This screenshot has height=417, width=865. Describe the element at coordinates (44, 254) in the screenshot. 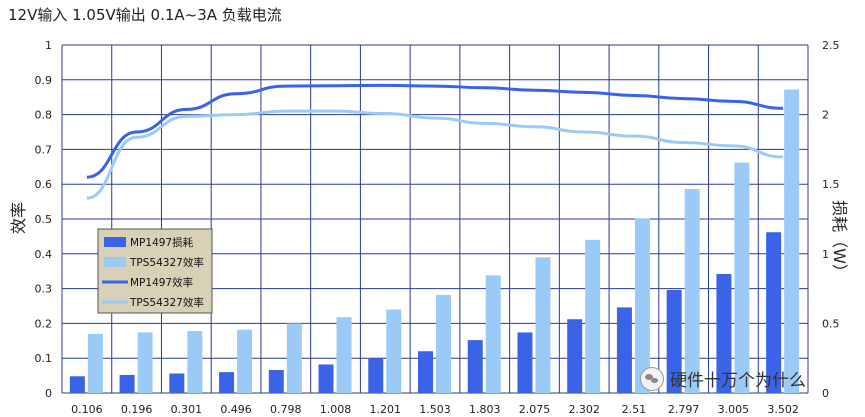

I see `y-tick-label: 0.4` at that location.